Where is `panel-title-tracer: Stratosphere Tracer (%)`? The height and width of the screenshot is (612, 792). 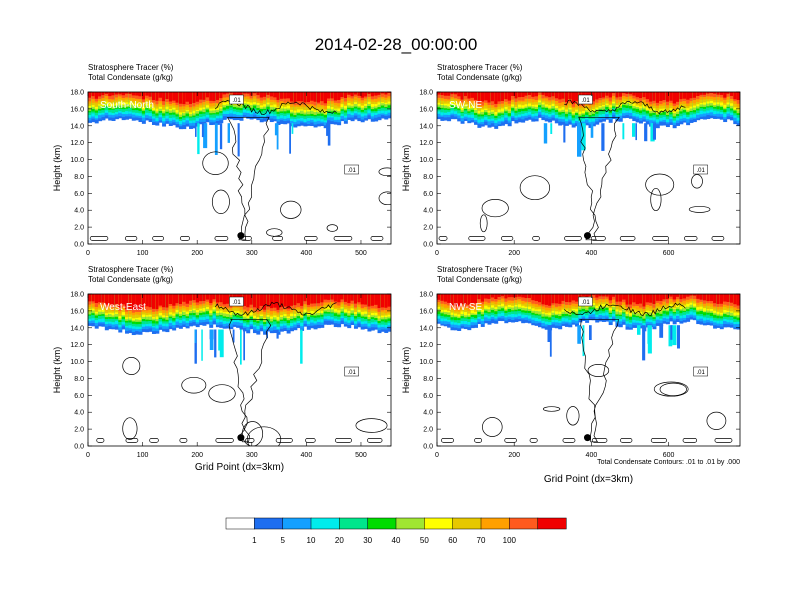
panel-title-tracer: Stratosphere Tracer (%) is located at coordinates (480, 269).